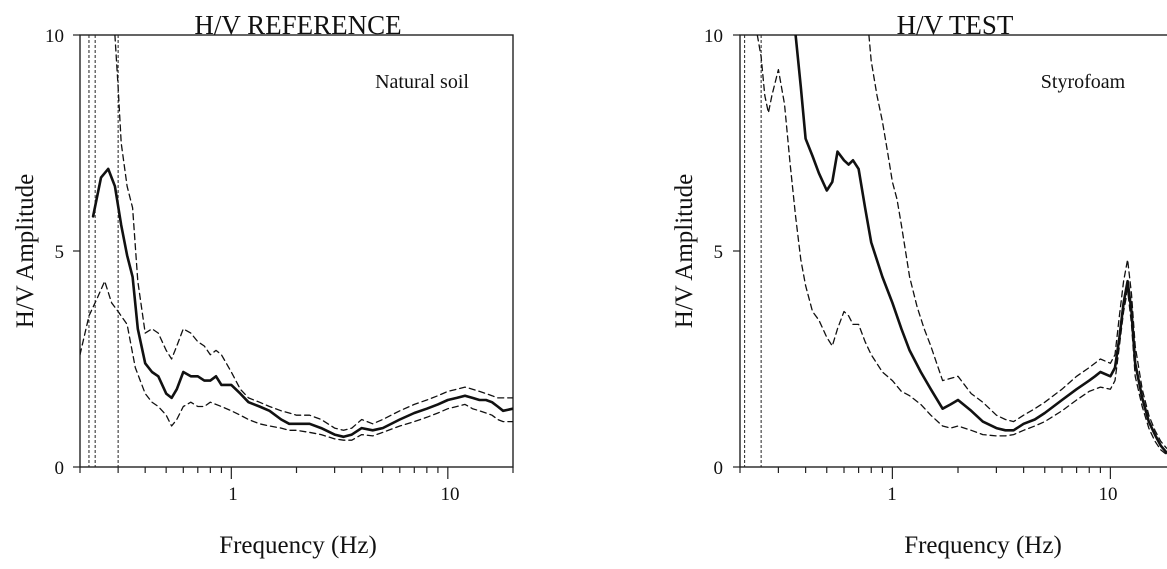 The height and width of the screenshot is (569, 1167). Describe the element at coordinates (1083, 82) in the screenshot. I see `chart-annotation: Styrofoam` at that location.